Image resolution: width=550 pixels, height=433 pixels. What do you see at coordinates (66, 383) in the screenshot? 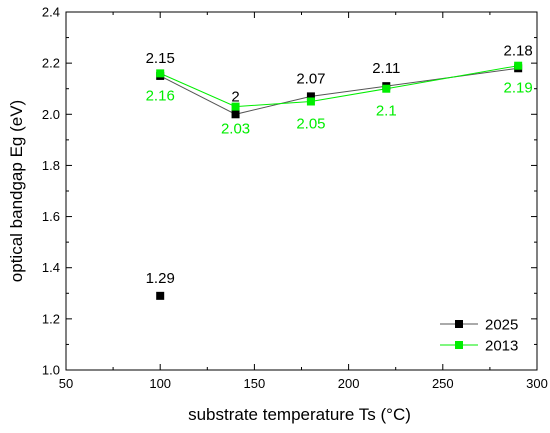
I see `x-tick-label: 50` at bounding box center [66, 383].